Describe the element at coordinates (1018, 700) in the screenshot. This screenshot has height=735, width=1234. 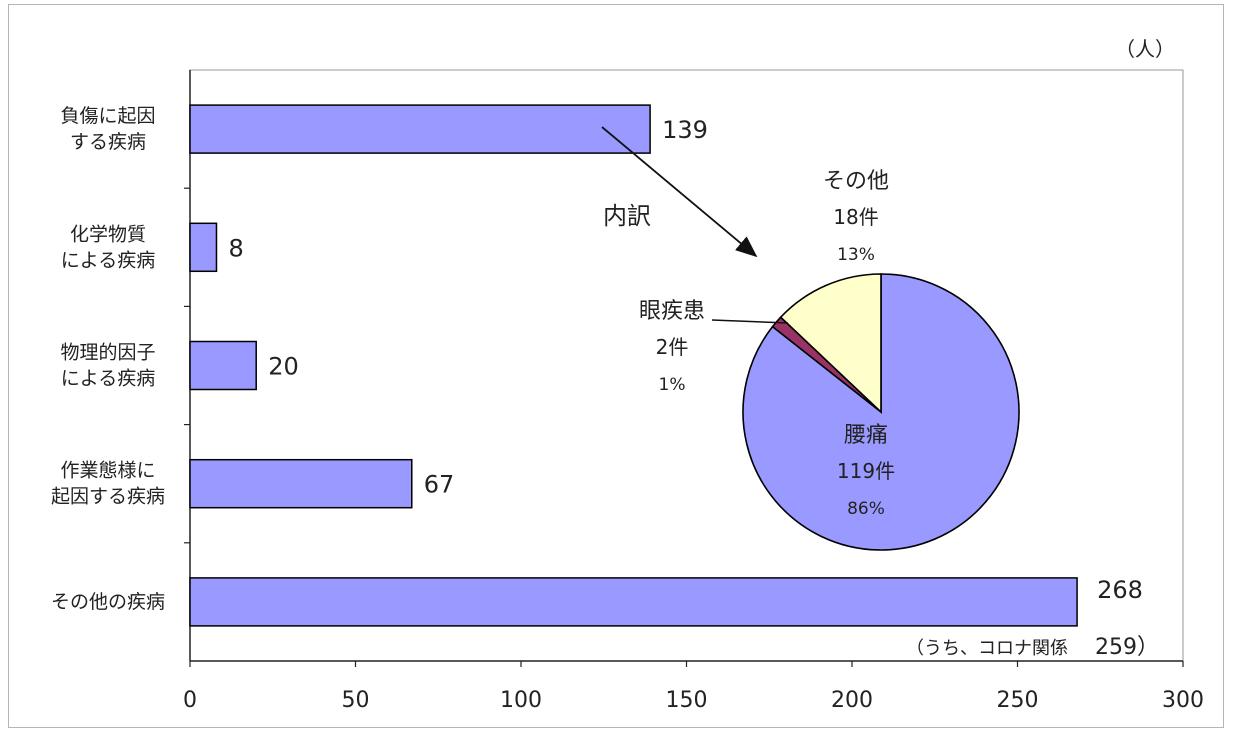
I see `x-tick-label: 250` at that location.